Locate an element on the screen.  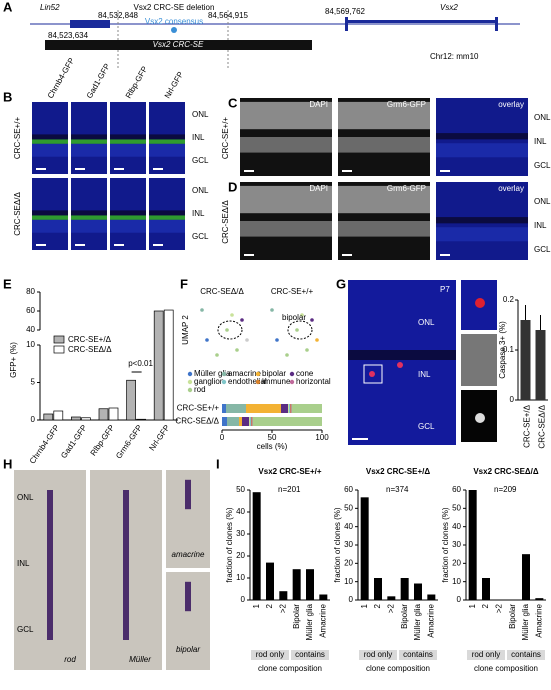
n-label: n=209 is located at coordinates (505, 489).